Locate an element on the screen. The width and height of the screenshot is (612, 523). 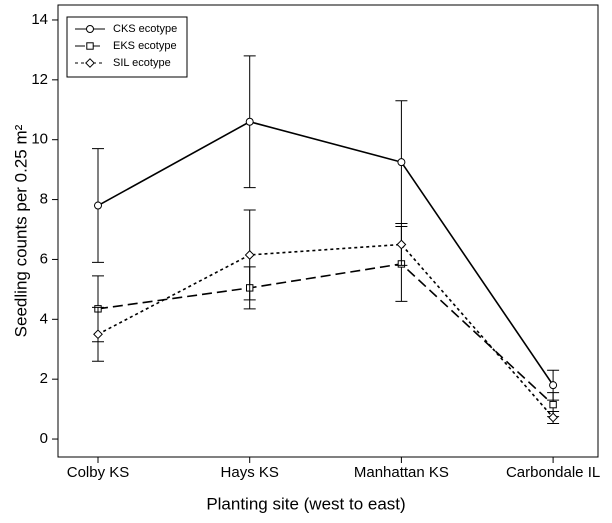
legend-label: EKS ecotype is located at coordinates (145, 46).